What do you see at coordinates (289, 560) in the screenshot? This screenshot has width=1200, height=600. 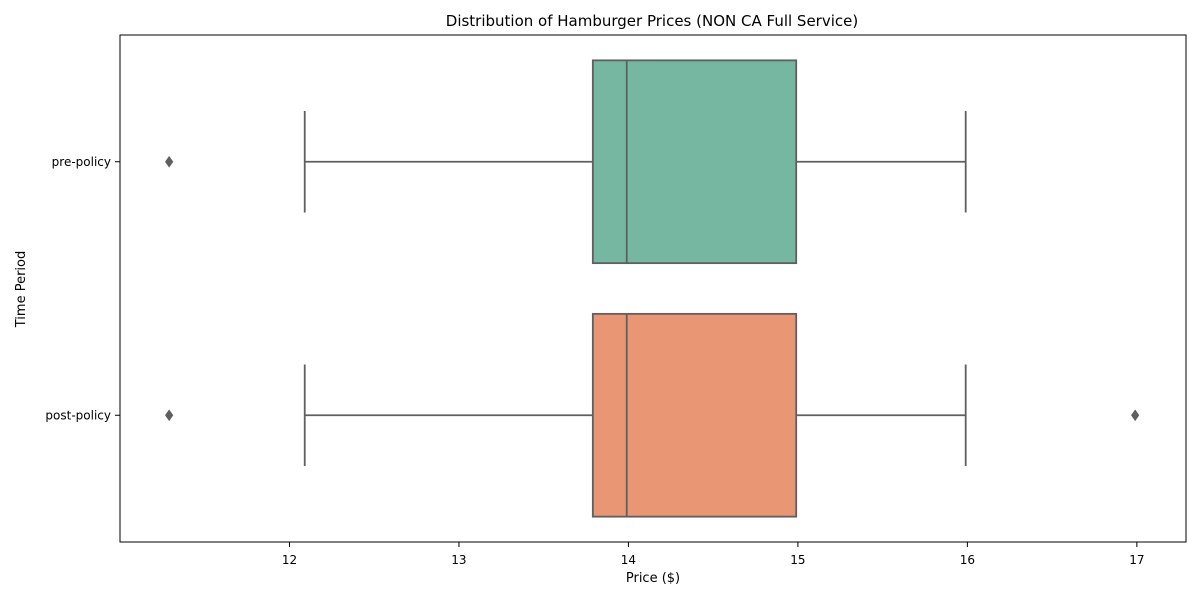 I see `x-tick-label: 12` at bounding box center [289, 560].